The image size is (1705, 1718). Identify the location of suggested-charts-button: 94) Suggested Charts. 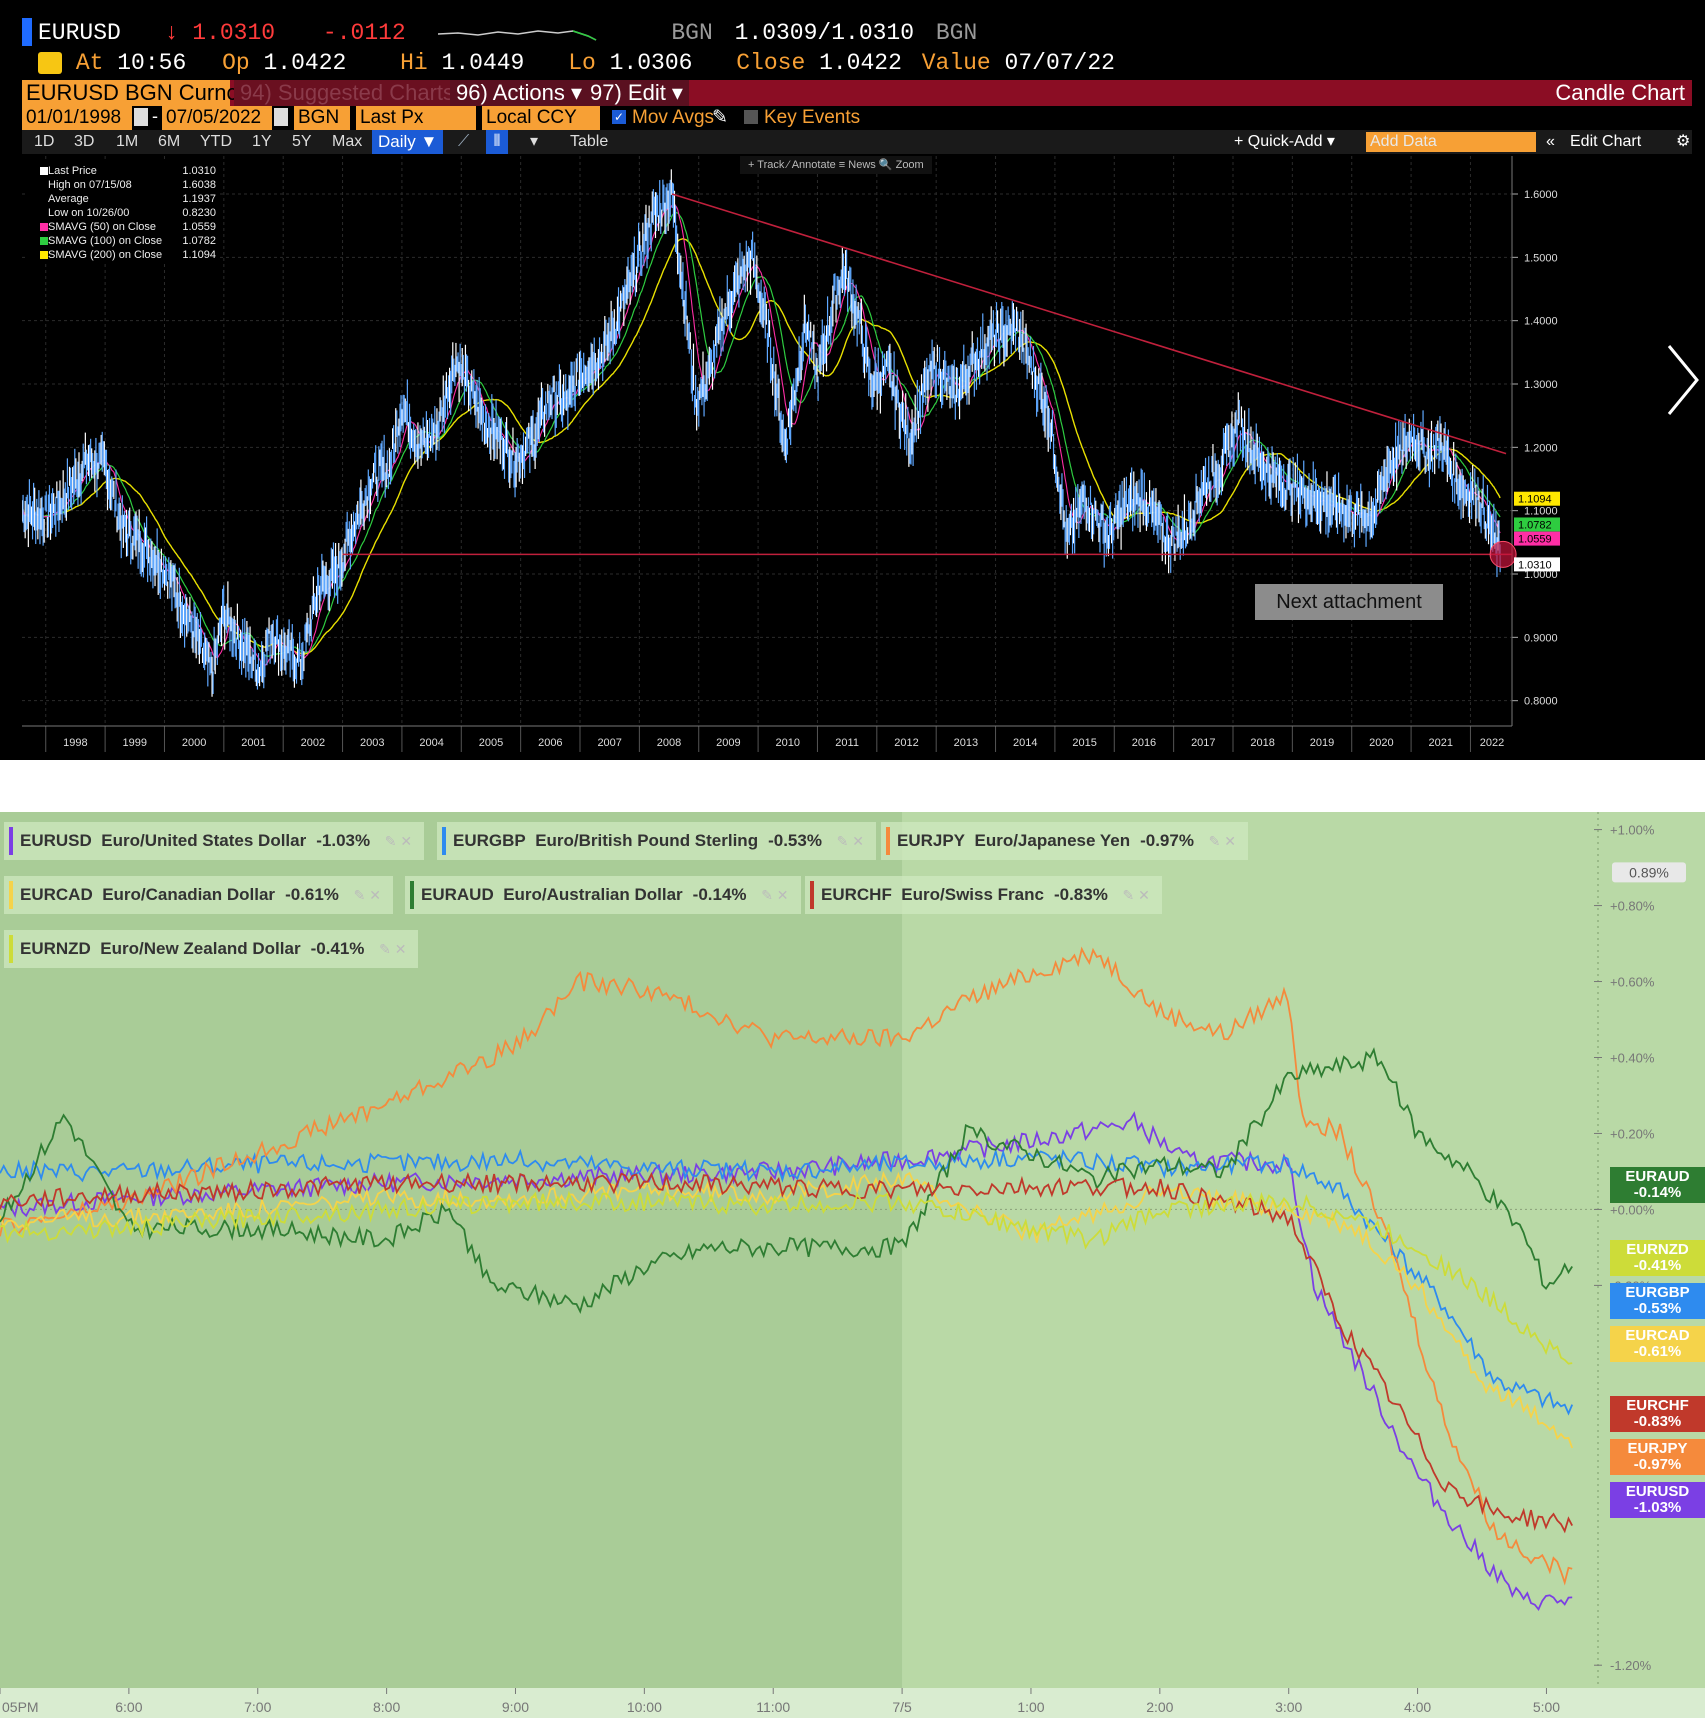
(347, 93).